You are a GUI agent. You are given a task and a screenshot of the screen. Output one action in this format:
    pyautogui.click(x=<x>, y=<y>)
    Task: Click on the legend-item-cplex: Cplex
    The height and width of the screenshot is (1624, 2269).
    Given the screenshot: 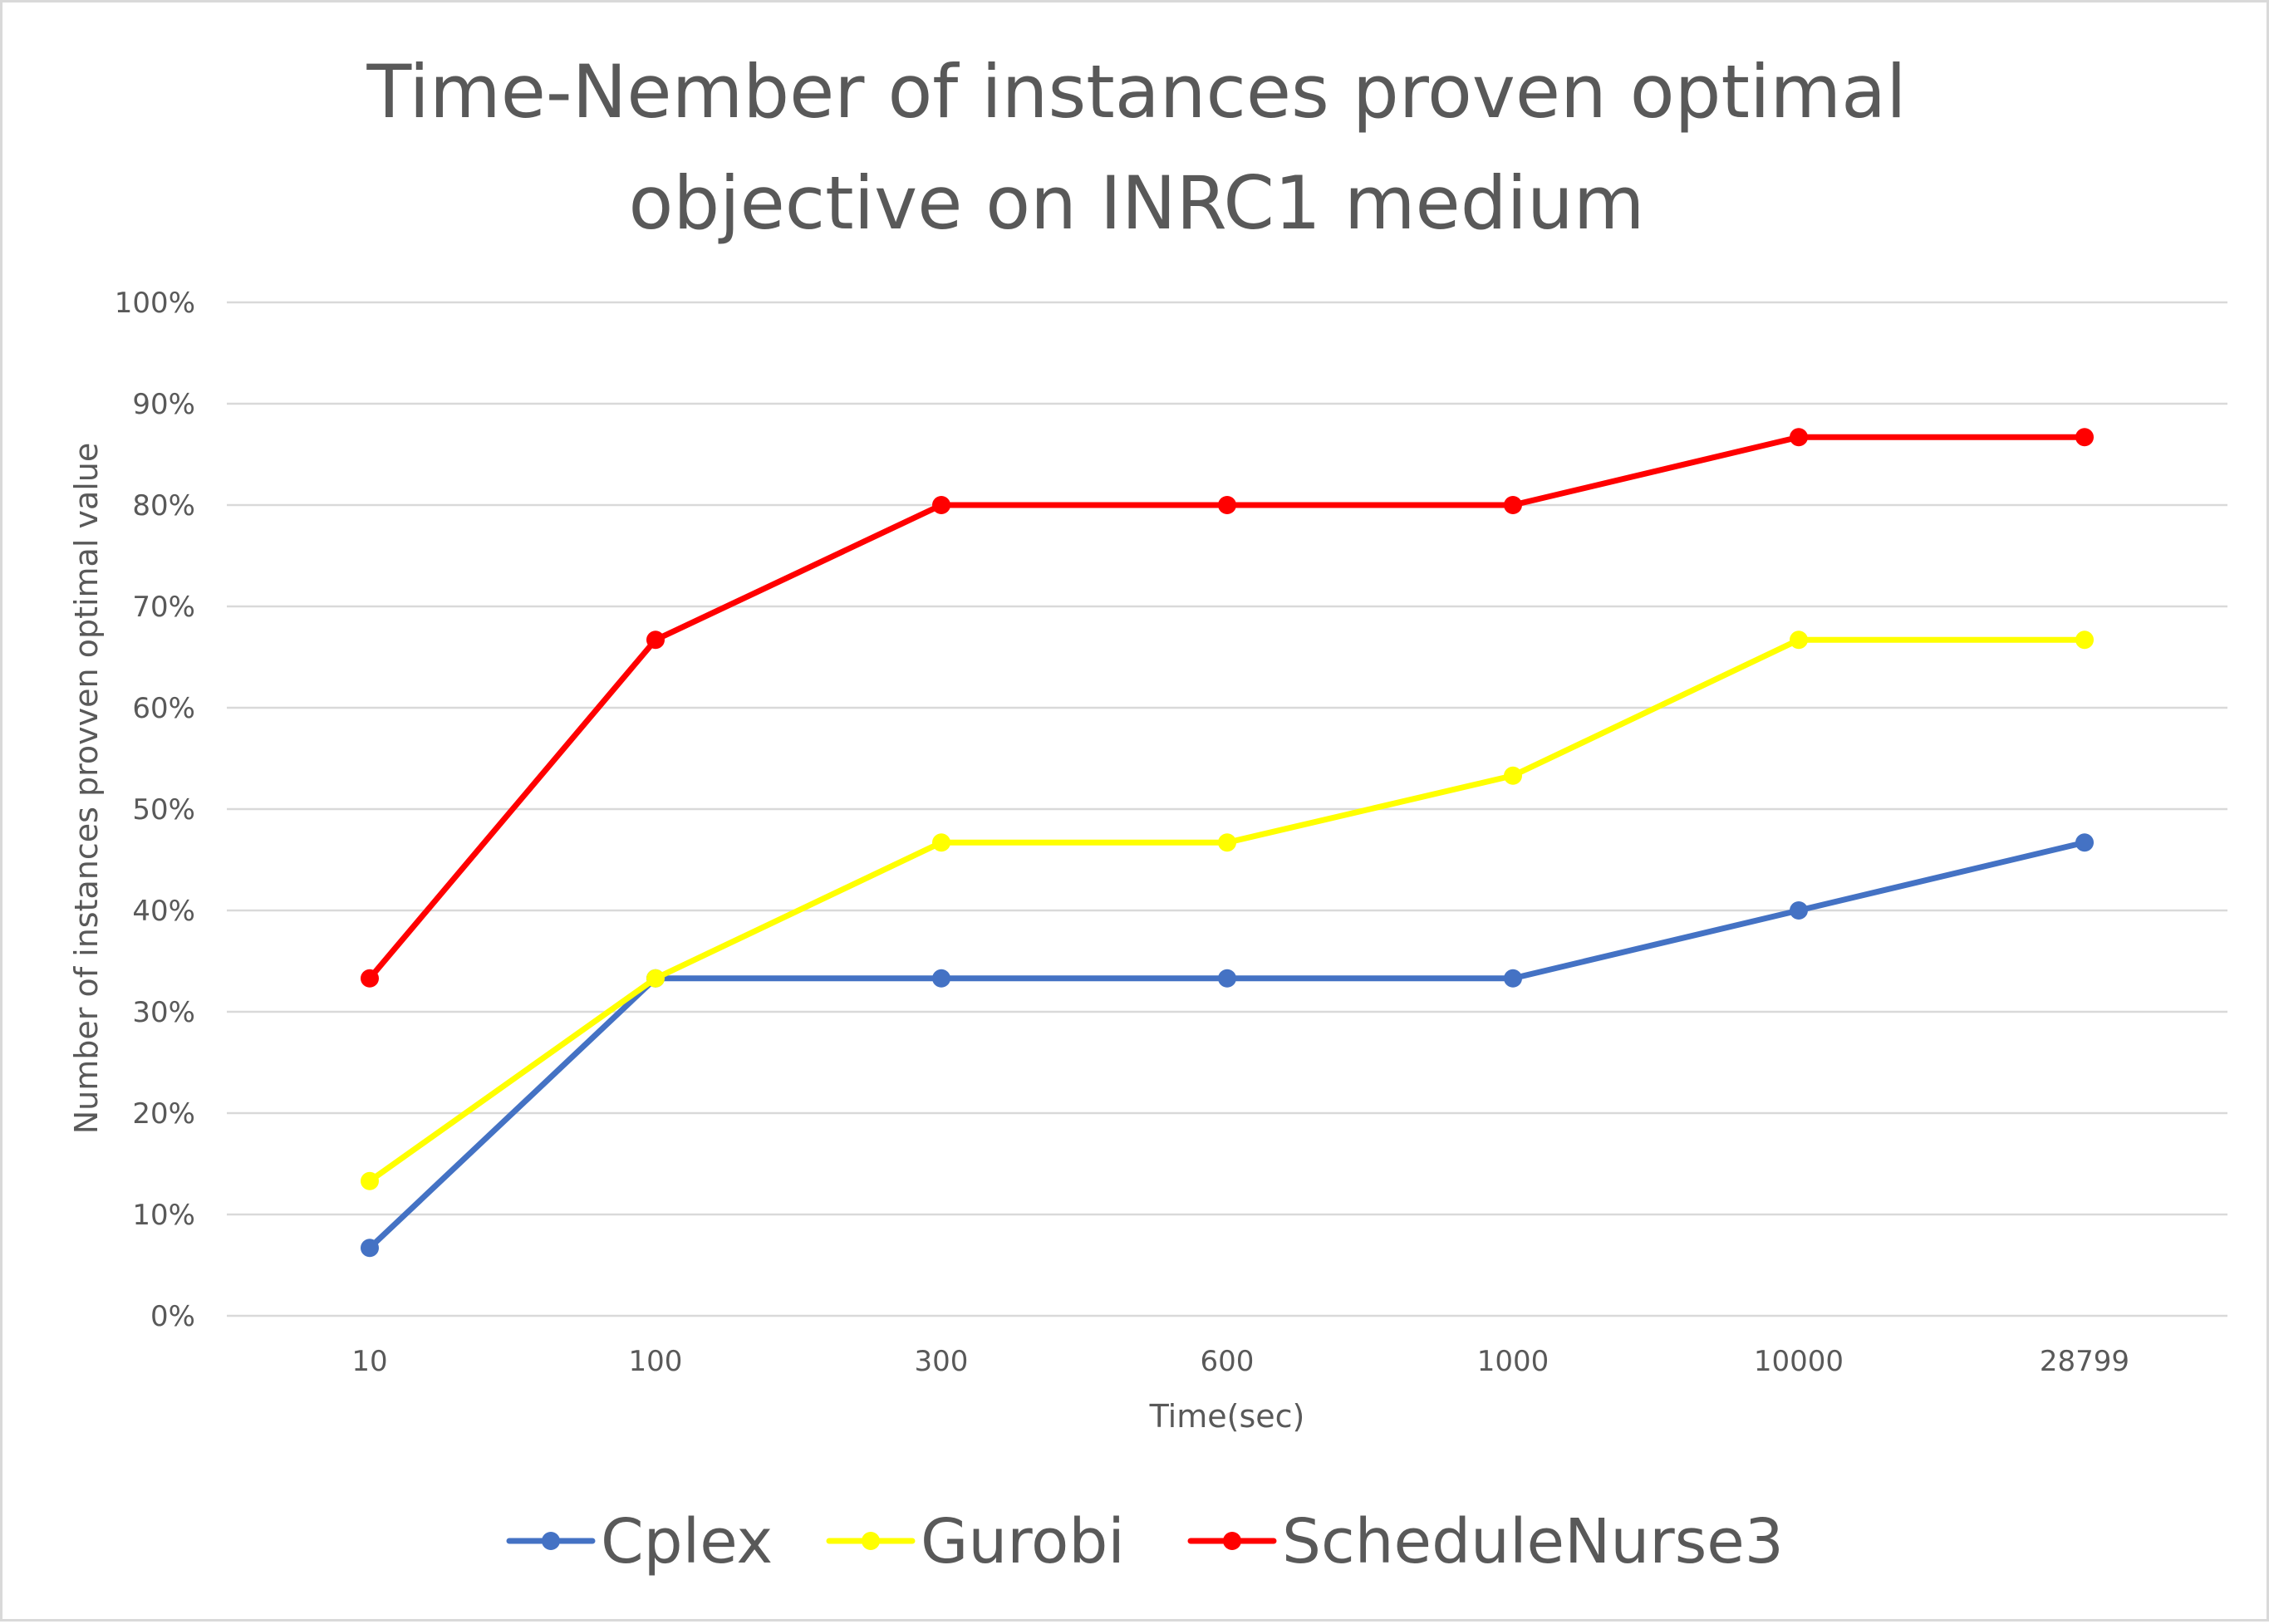 What is the action you would take?
    pyautogui.click(x=640, y=1541)
    